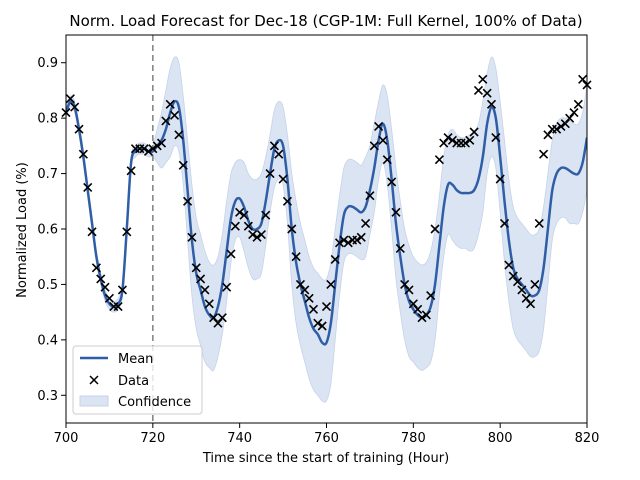  I want to click on y-tick-label: 0.4, so click(47, 340).